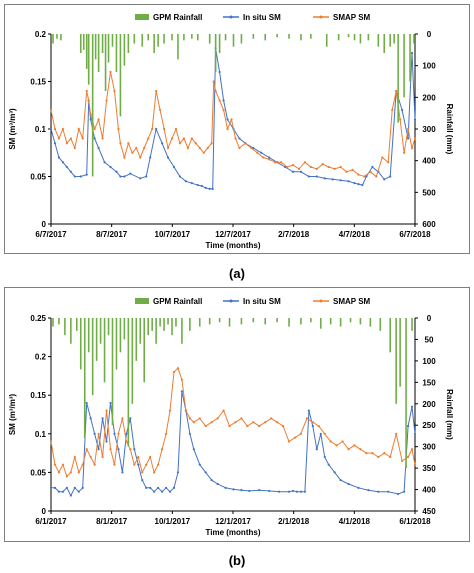 The height and width of the screenshot is (573, 474). I want to click on y2-tick-label: 350, so click(429, 468).